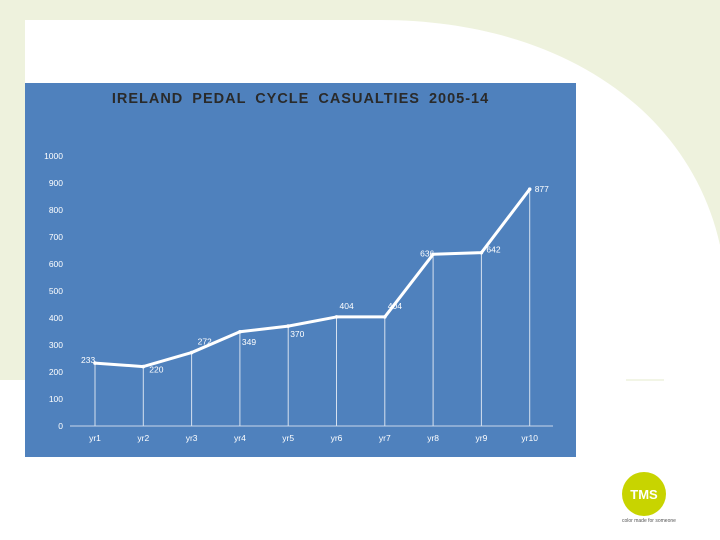 Image resolution: width=720 pixels, height=540 pixels. What do you see at coordinates (433, 438) in the screenshot?
I see `x-tick-label: yr8` at bounding box center [433, 438].